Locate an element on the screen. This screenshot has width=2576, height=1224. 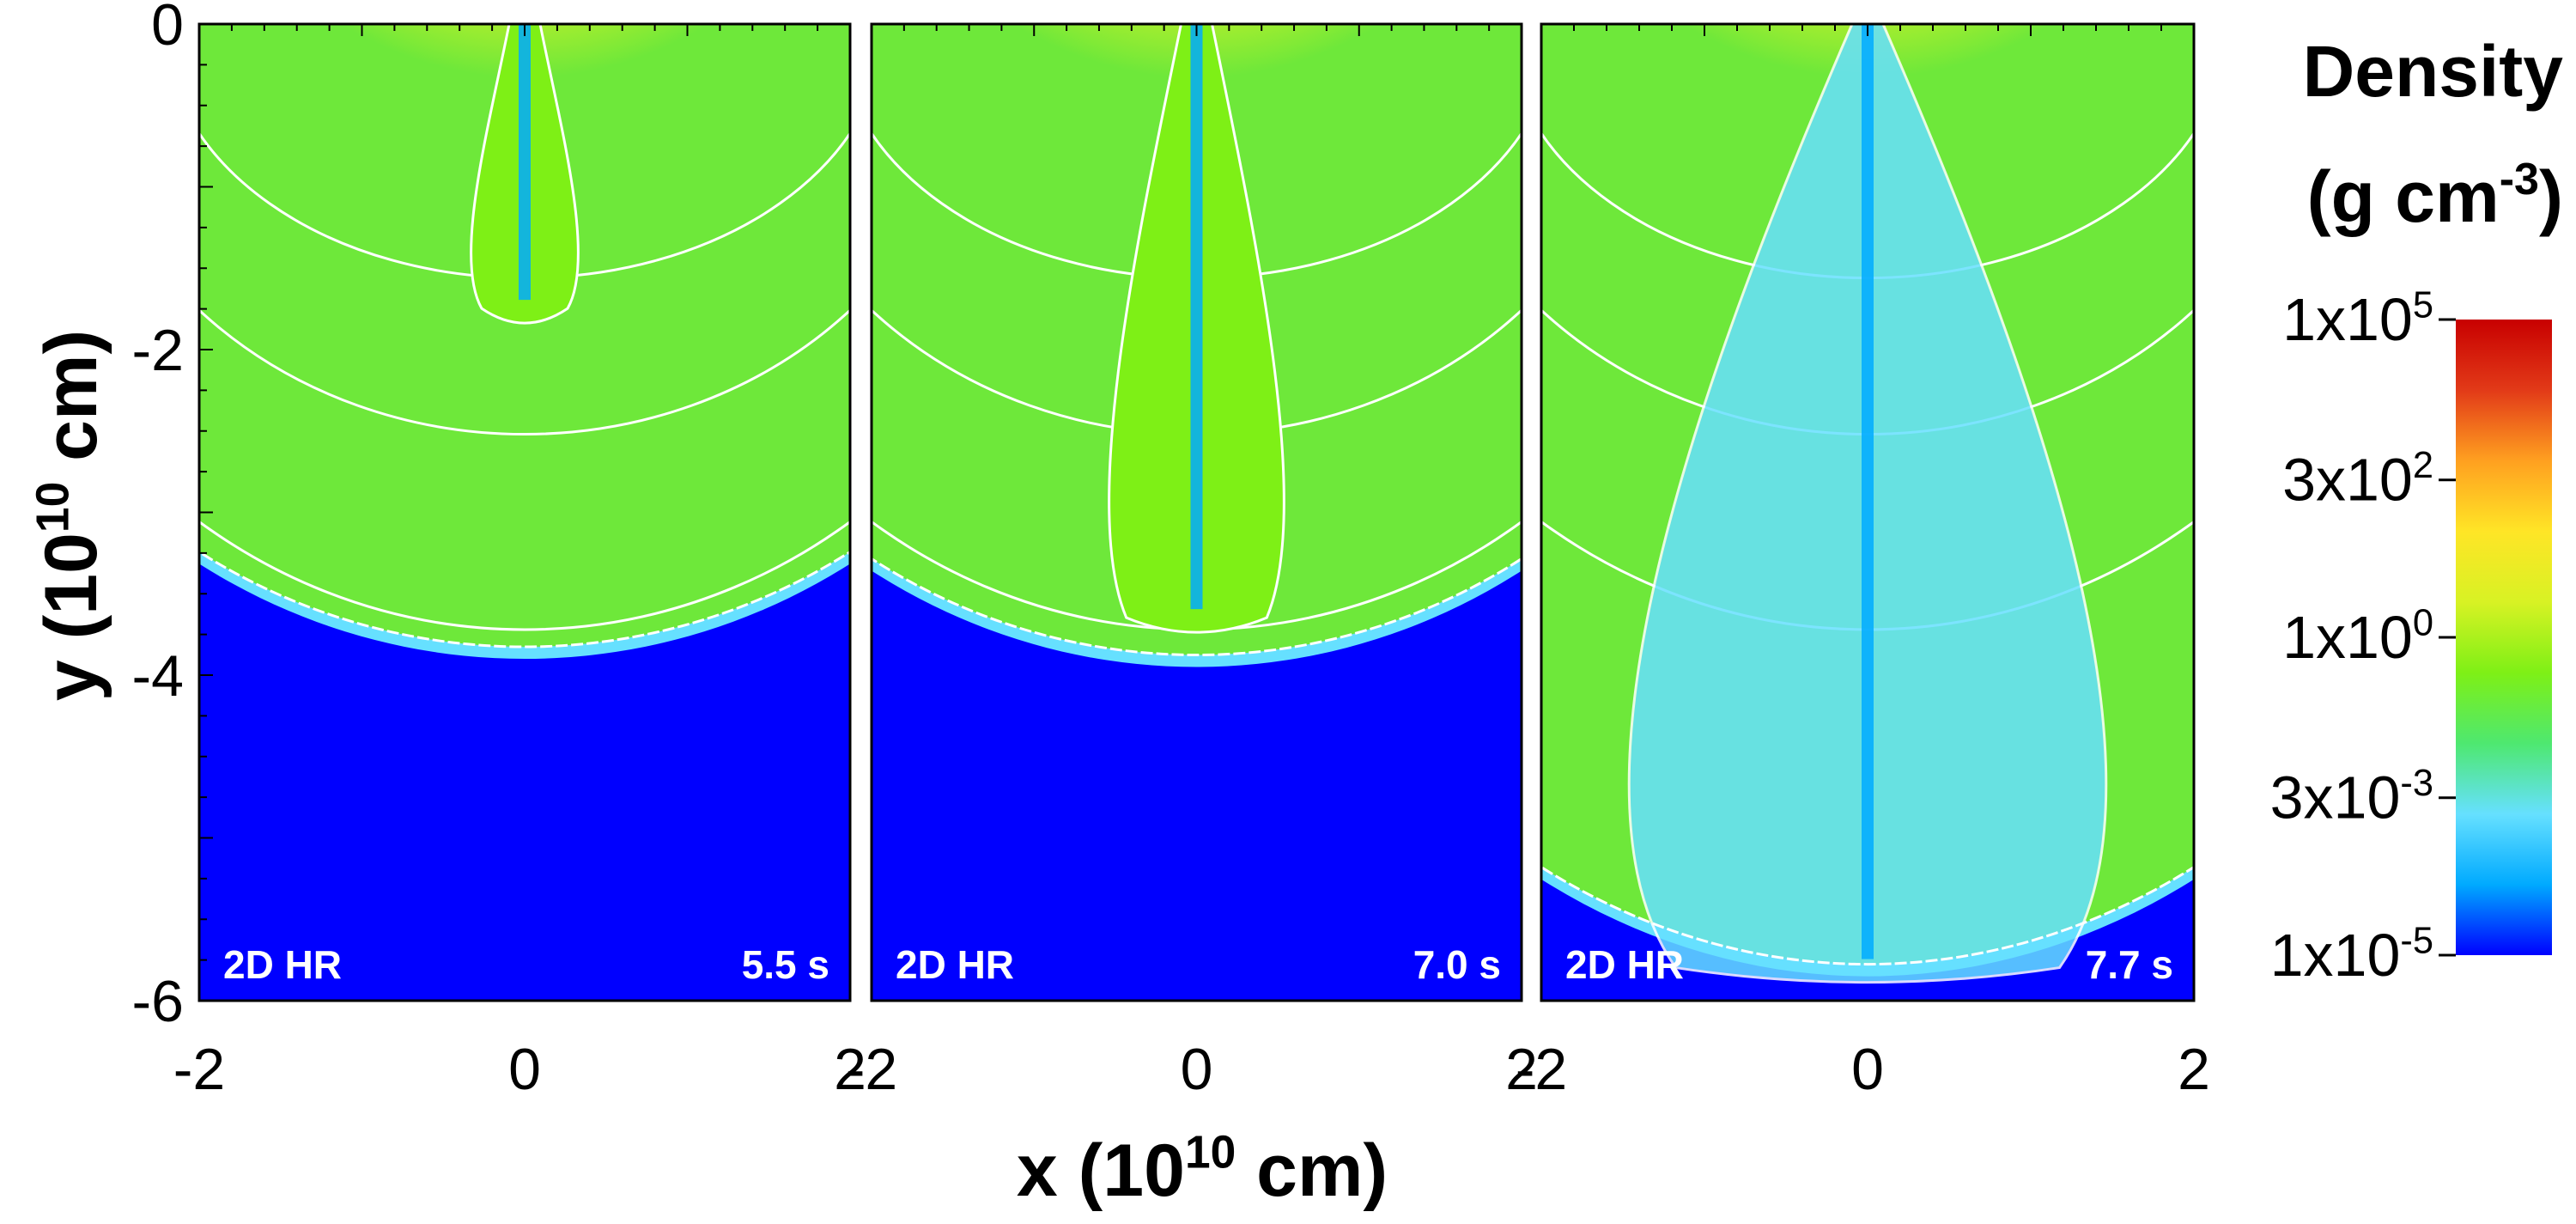
y-tick-label: -2 is located at coordinates (158, 350).